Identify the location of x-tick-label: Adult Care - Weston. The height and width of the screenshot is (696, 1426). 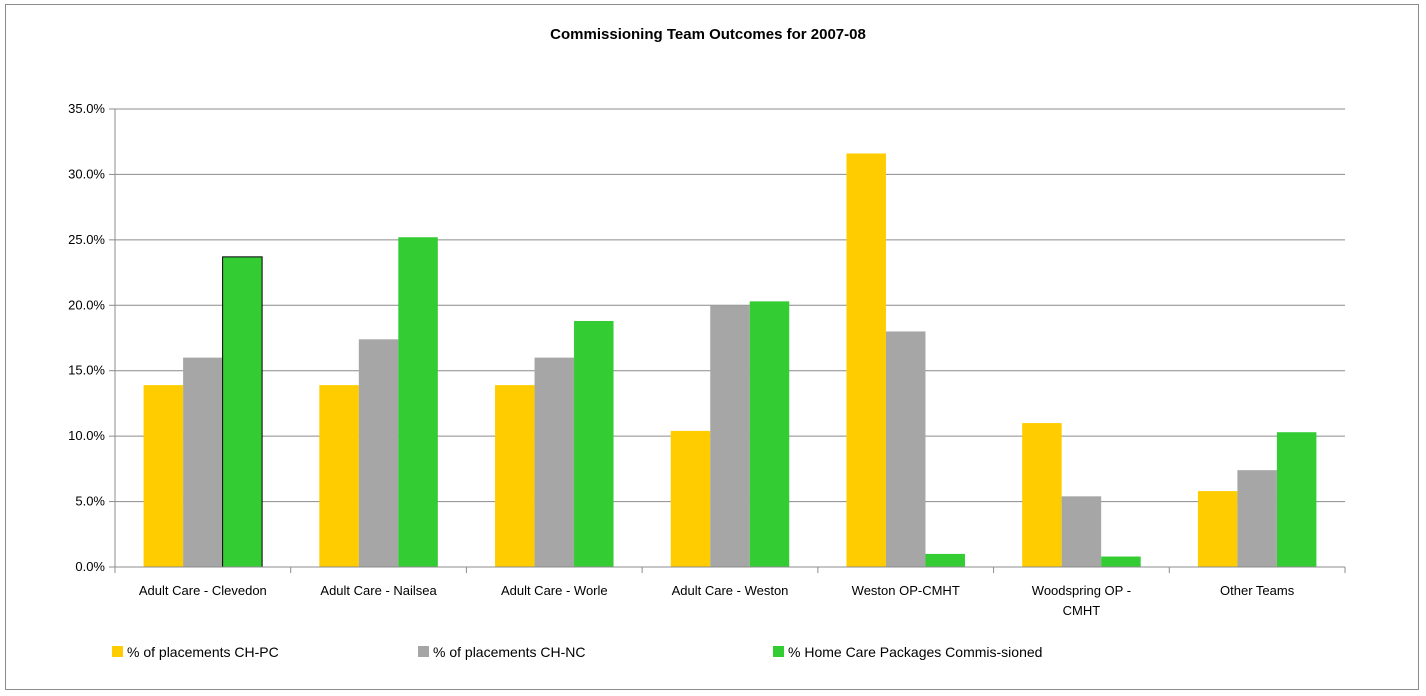
(730, 590).